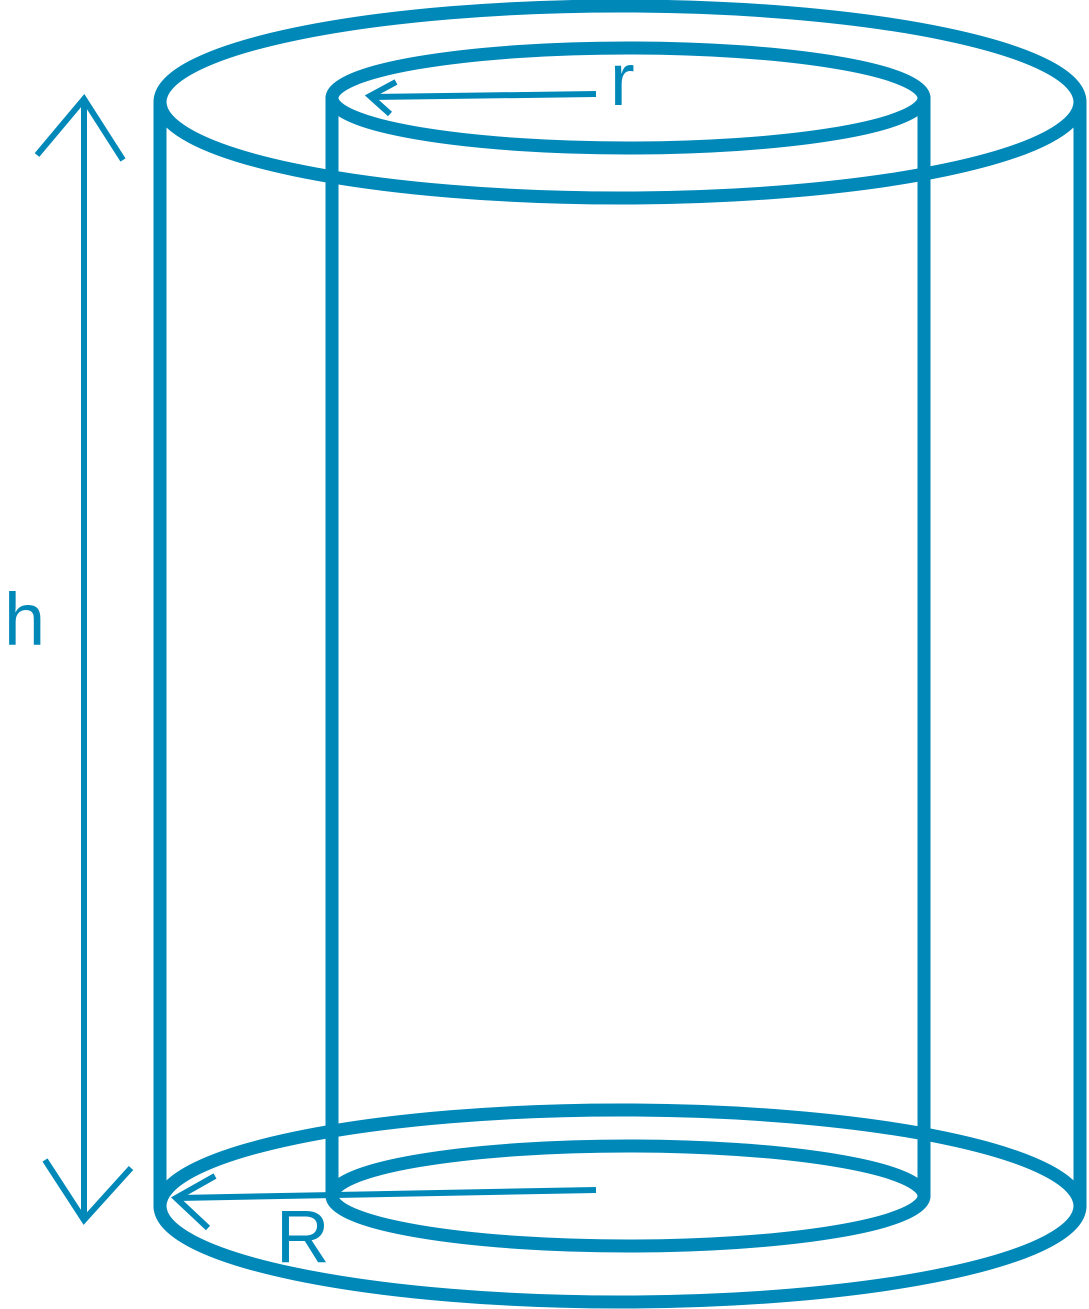 This screenshot has height=1309, width=1089. Describe the element at coordinates (622, 79) in the screenshot. I see `inner-radius-label: r` at that location.